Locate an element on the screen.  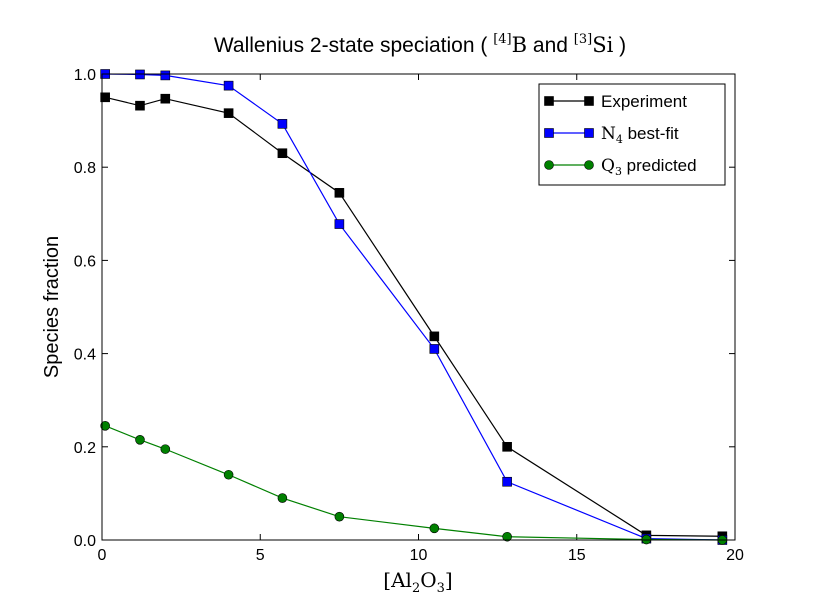
y-tick-label: 0.4 is located at coordinates (85, 355).